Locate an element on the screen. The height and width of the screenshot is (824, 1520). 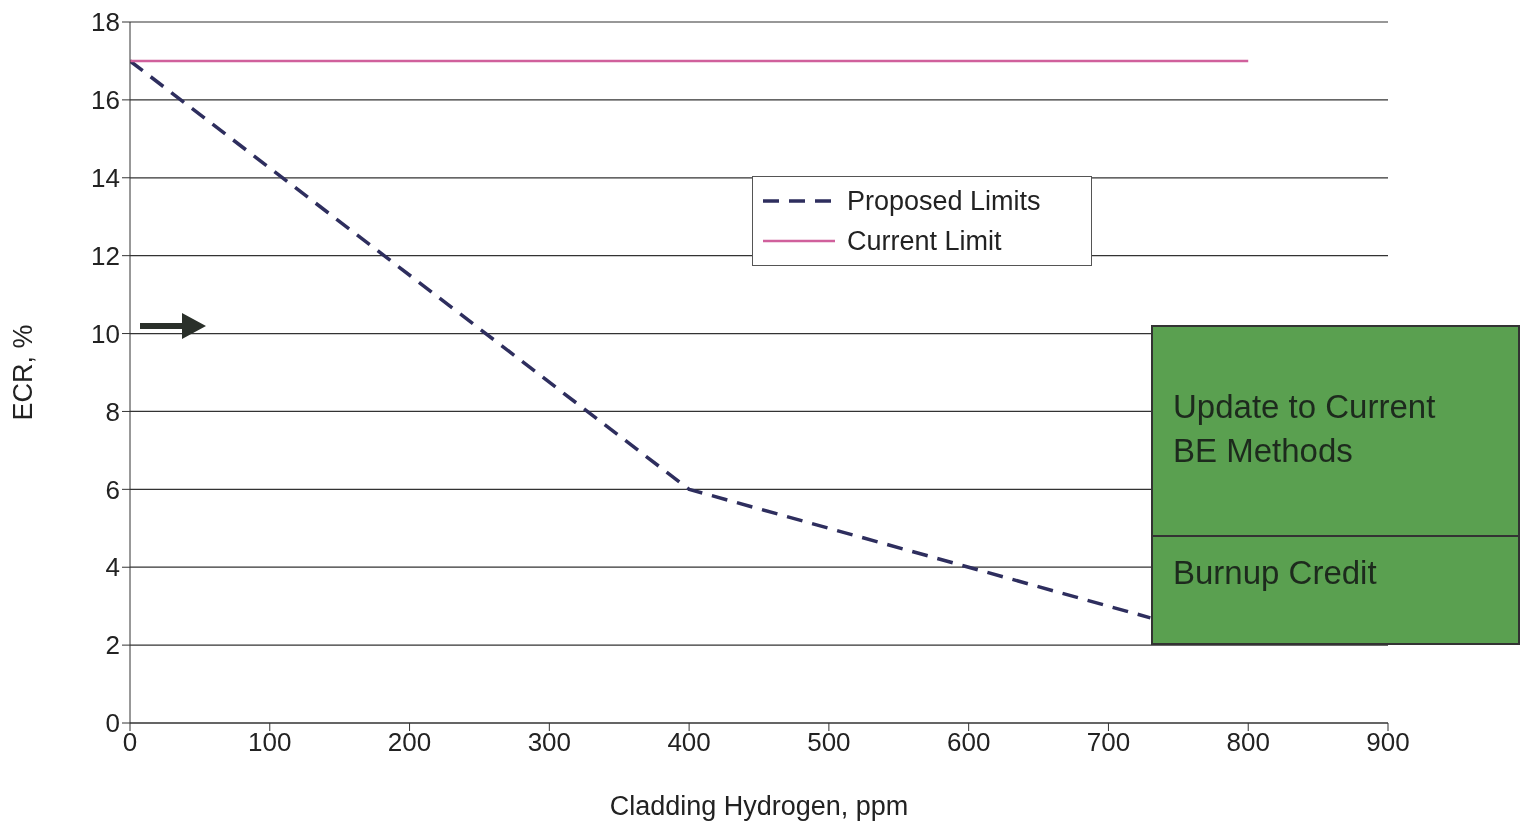
y-tick-label: 12 is located at coordinates (105, 255).